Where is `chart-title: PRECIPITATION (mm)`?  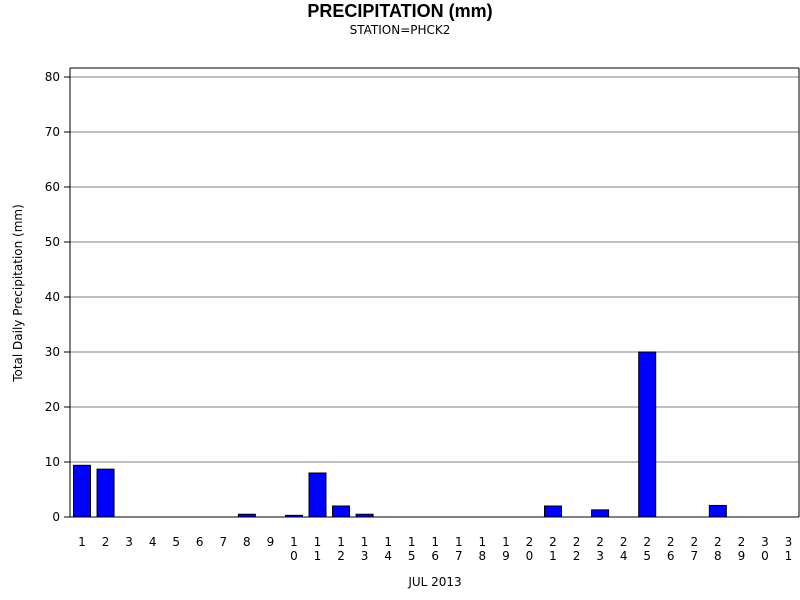
chart-title: PRECIPITATION (mm) is located at coordinates (400, 11).